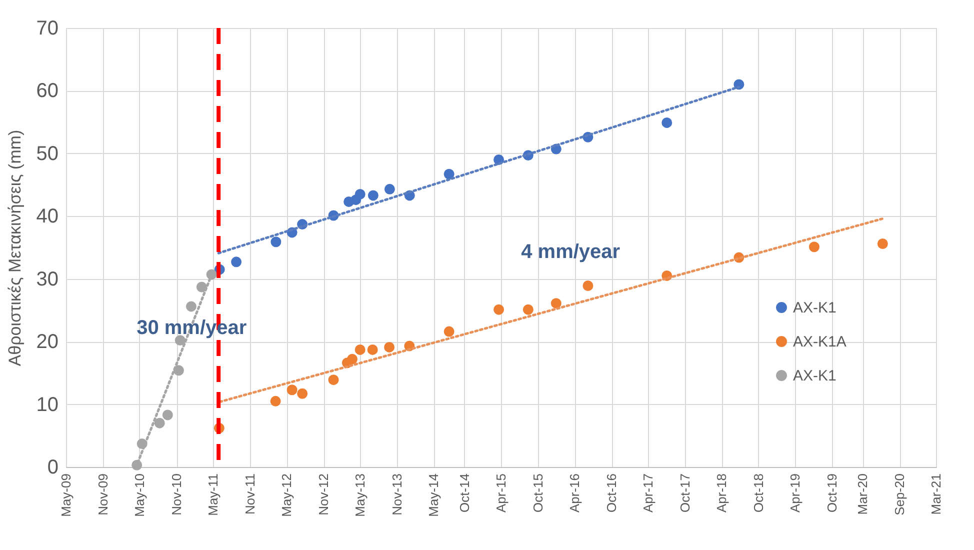 The image size is (974, 550). I want to click on y-axis-title: Αθροιστικές Μετακινήσεις (mm), so click(14, 248).